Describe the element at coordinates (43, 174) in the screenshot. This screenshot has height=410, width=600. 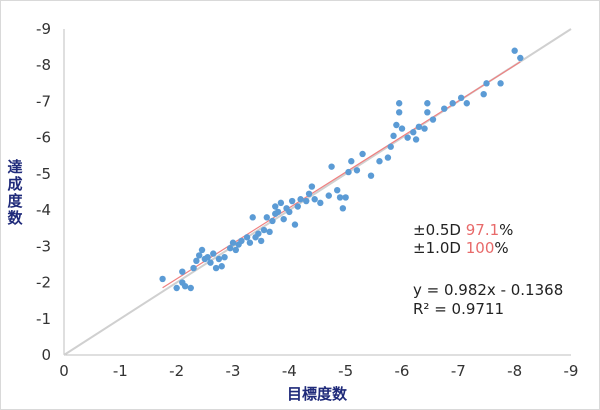
I see `y-tick-label: -5` at that location.